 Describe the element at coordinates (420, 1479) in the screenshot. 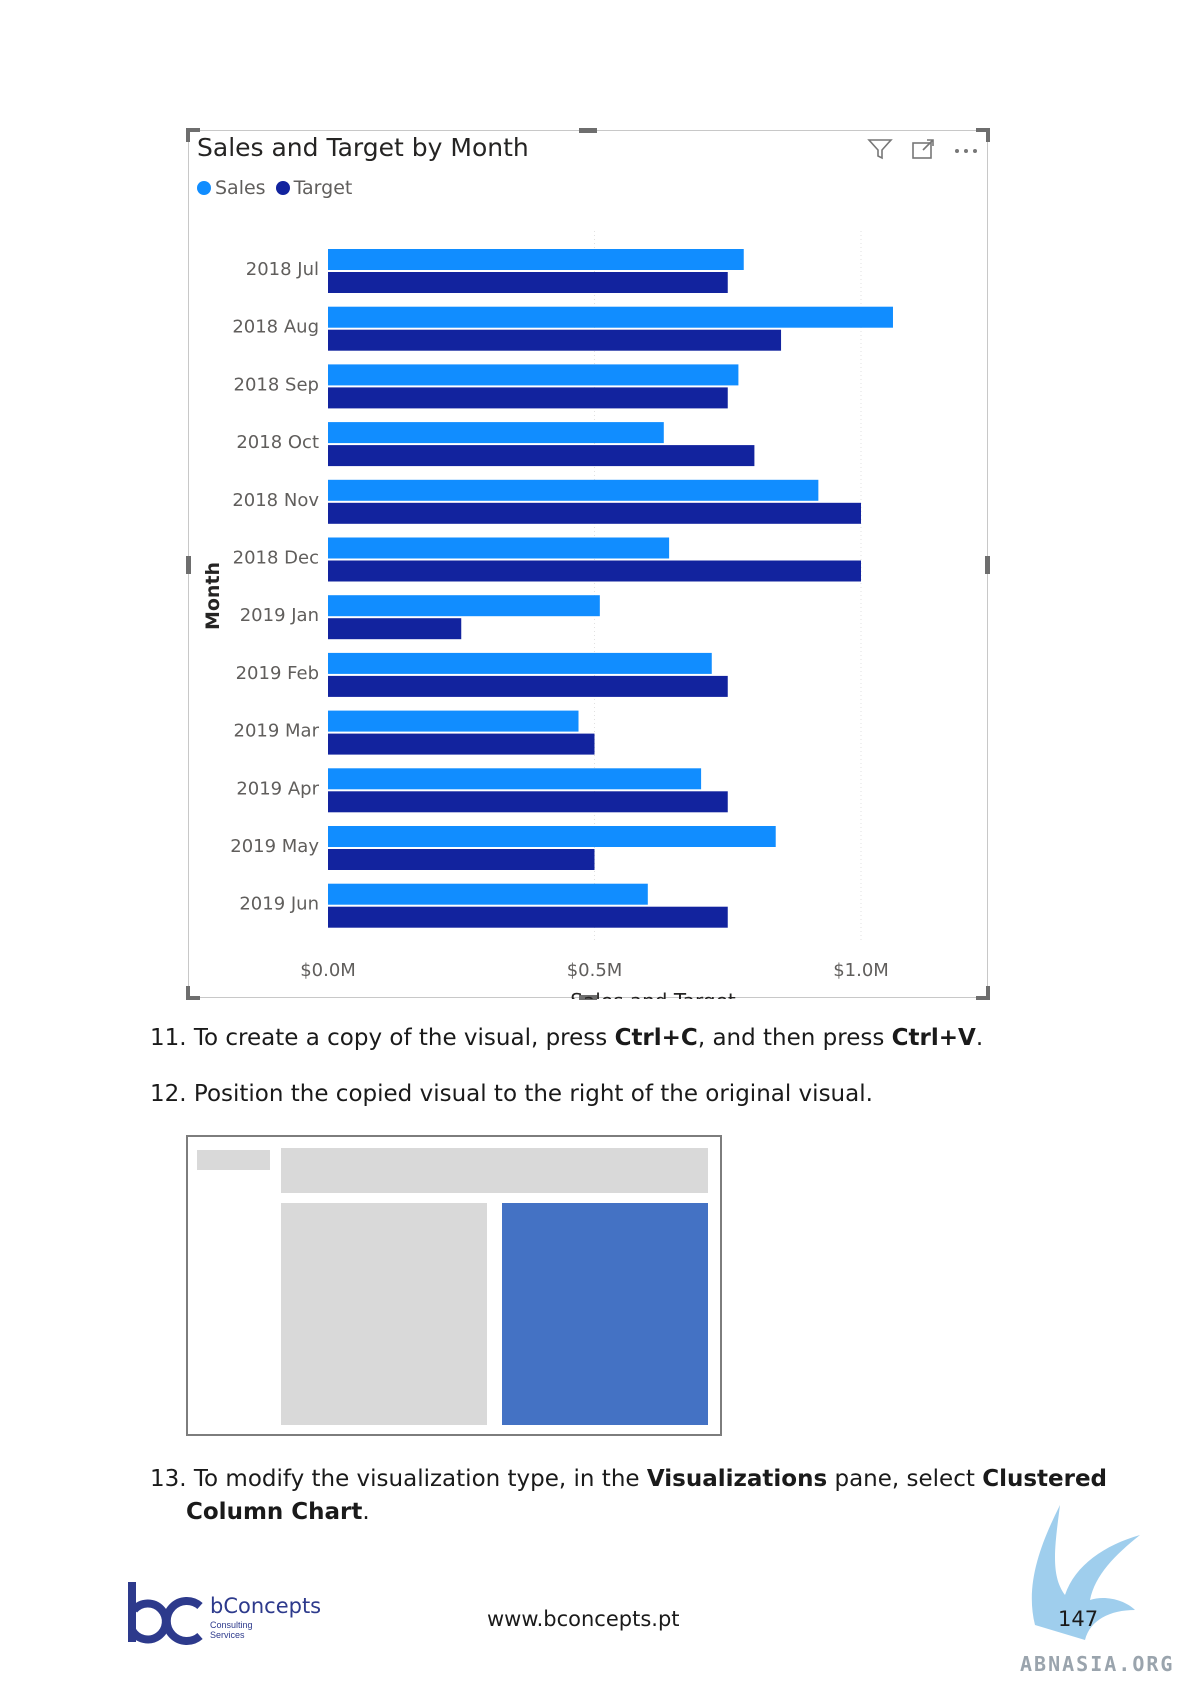

I see `step-text-part: To modify the visualization type, in the` at that location.